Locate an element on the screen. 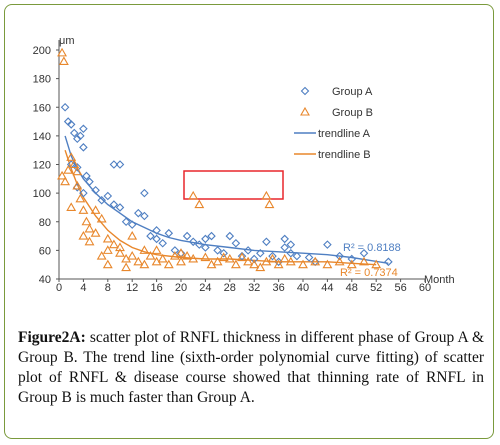 The height and width of the screenshot is (445, 500). legend-marker-b is located at coordinates (305, 111).